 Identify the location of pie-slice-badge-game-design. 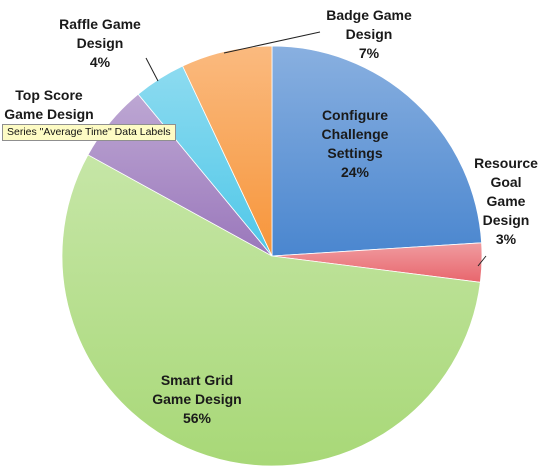
(227, 151).